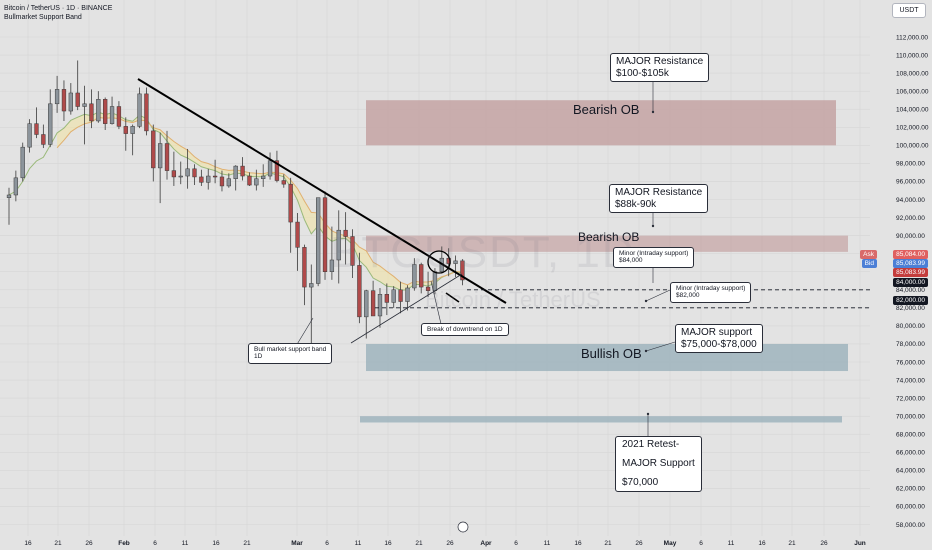 This screenshot has width=932, height=550. I want to click on price-tick-label: 84,000.00, so click(910, 290).